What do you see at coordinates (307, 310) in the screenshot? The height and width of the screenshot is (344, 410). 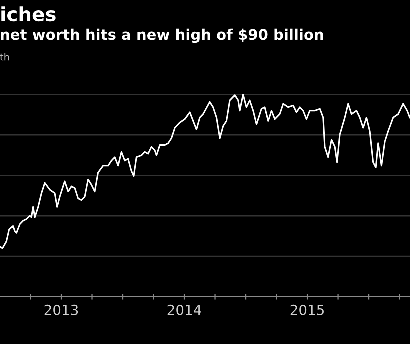 I see `x-tick-label: 2015` at bounding box center [307, 310].